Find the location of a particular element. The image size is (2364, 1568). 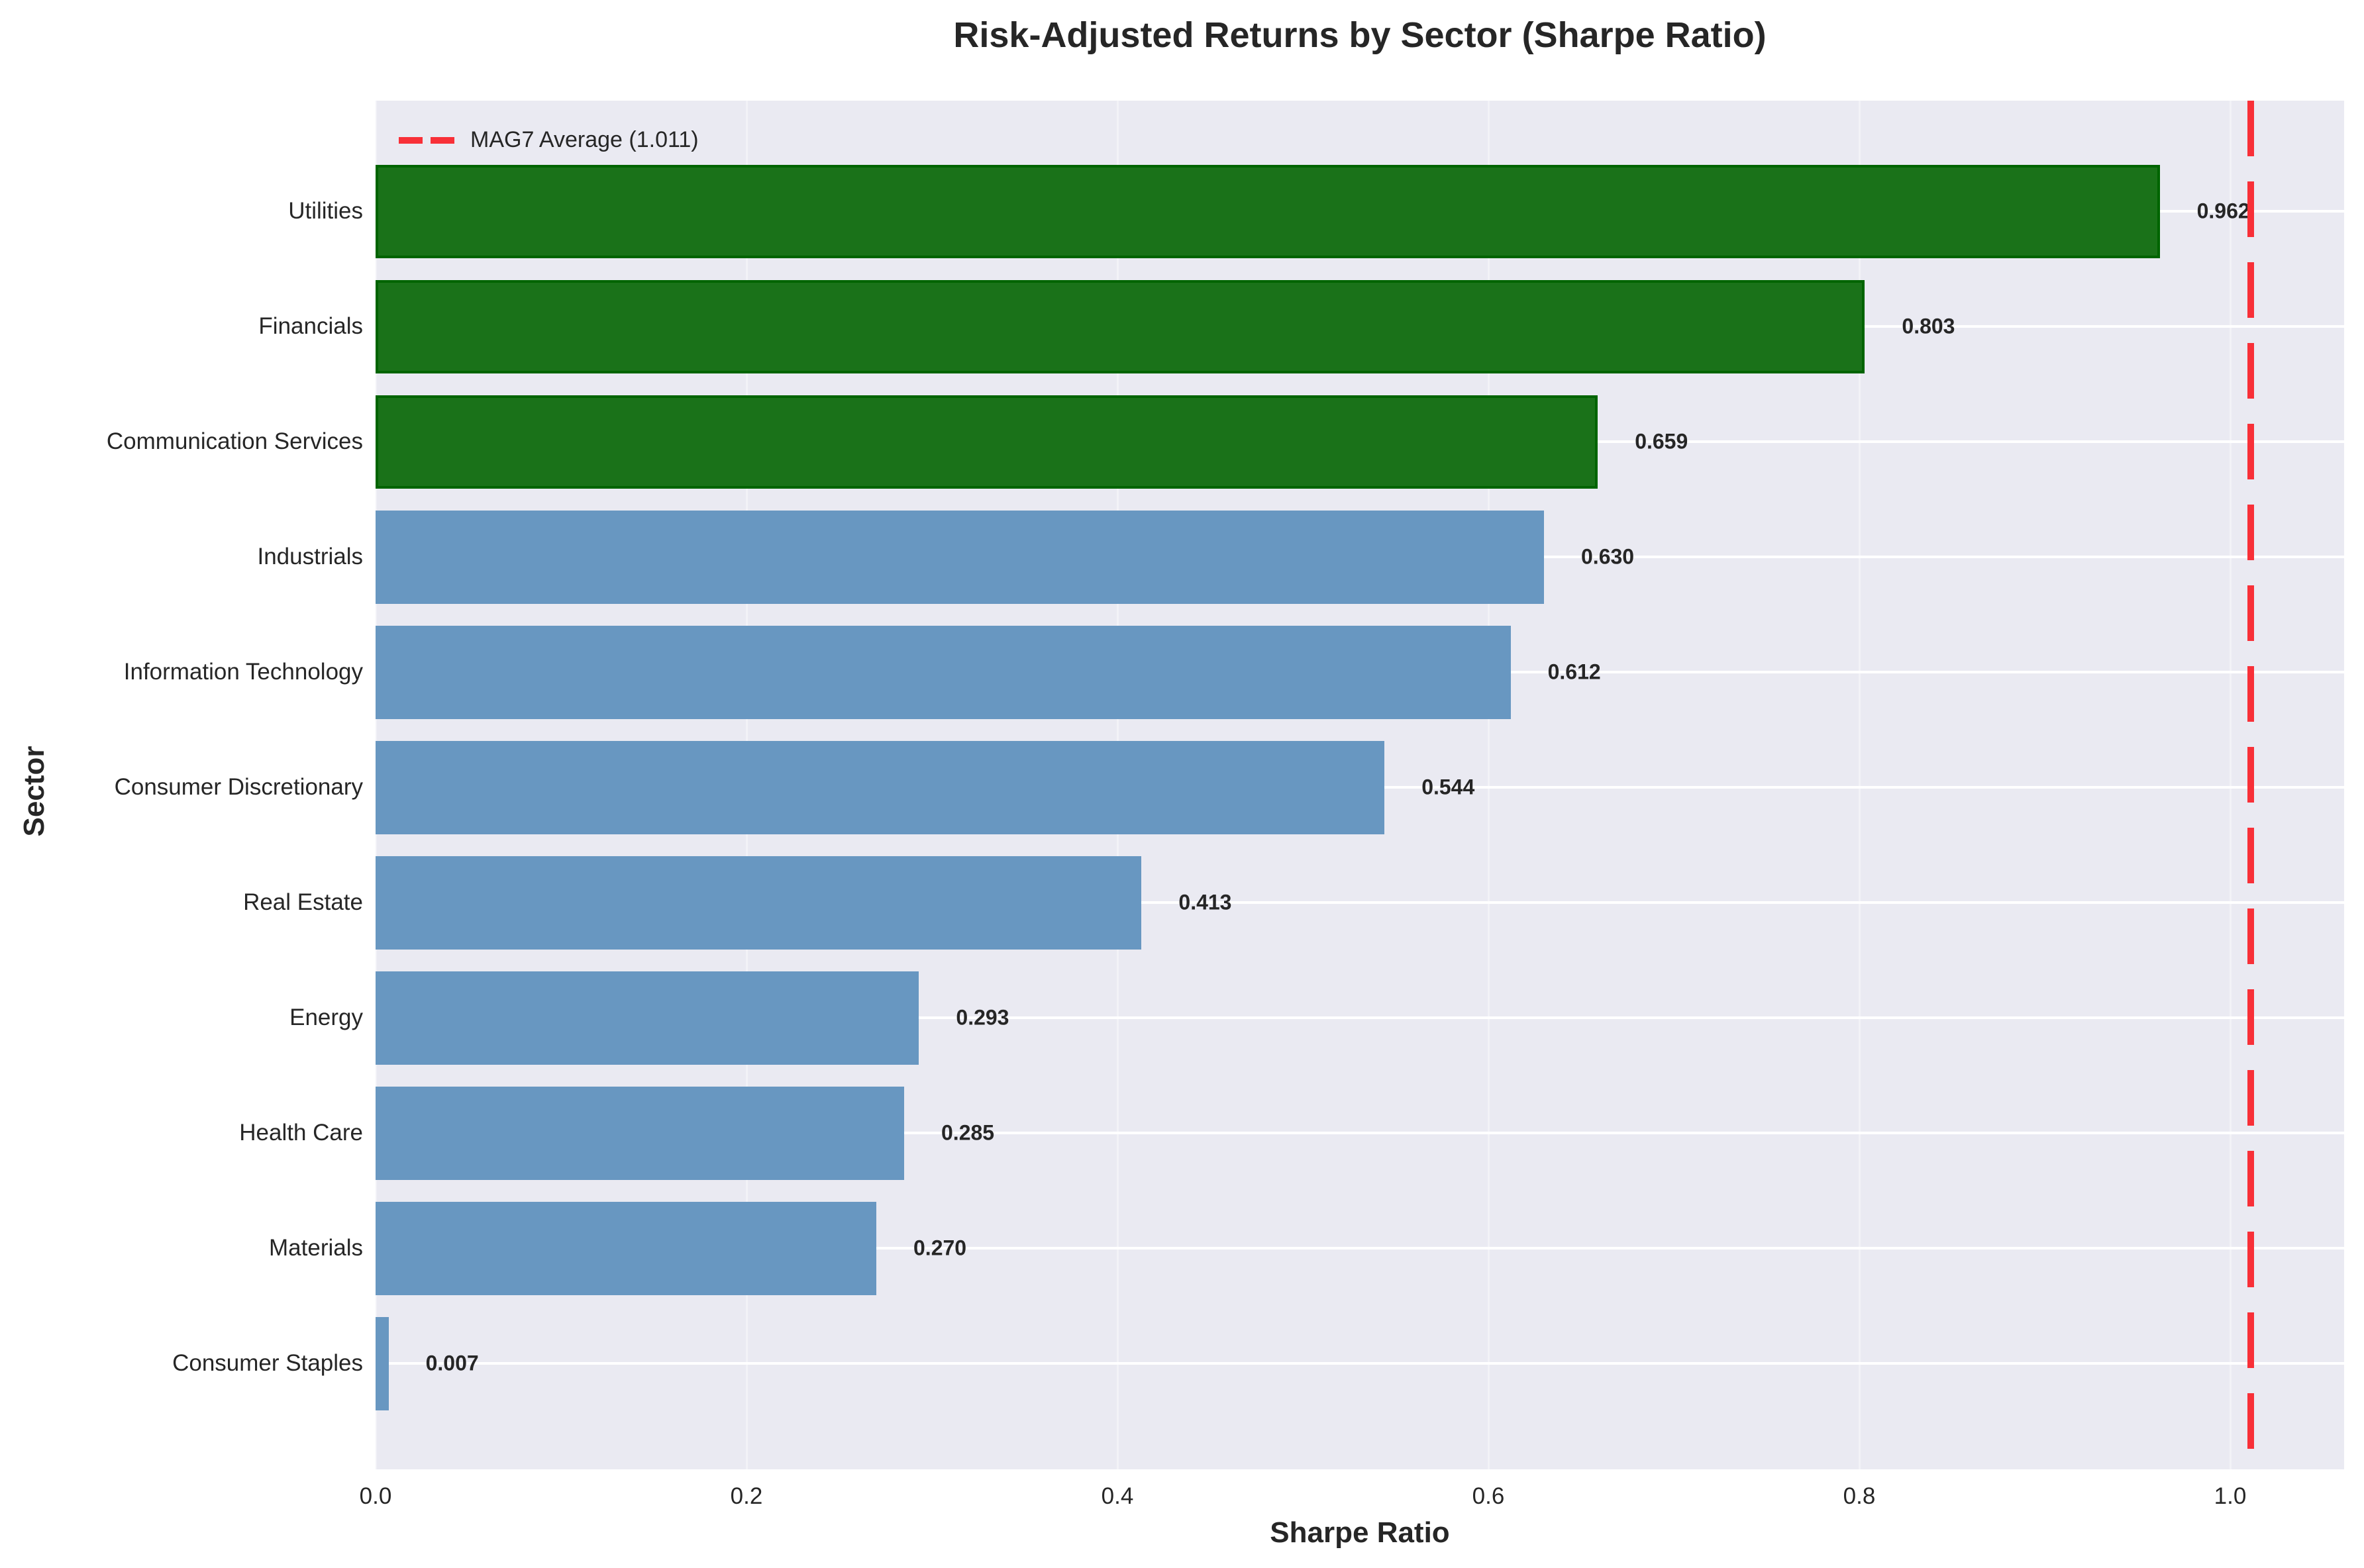

bar-energy is located at coordinates (648, 1018).